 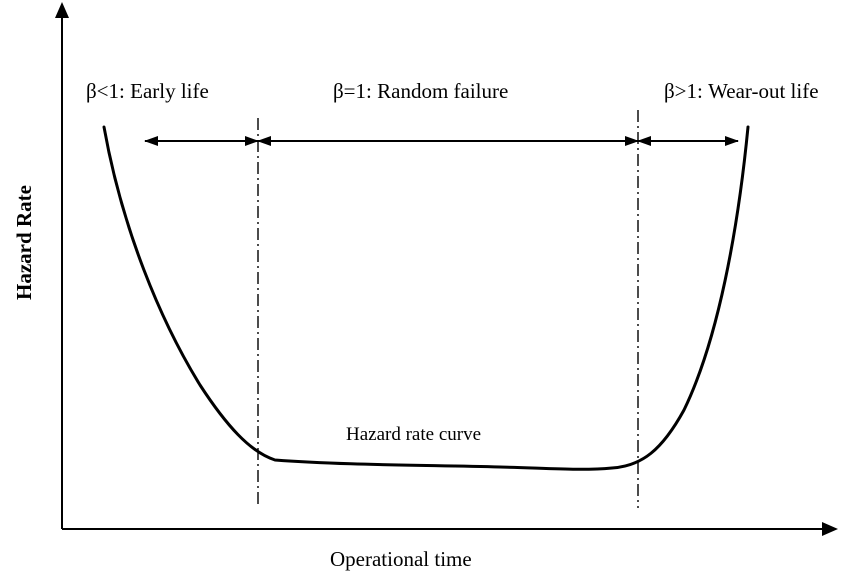 I want to click on x-axis-arrowhead, so click(x=830, y=529).